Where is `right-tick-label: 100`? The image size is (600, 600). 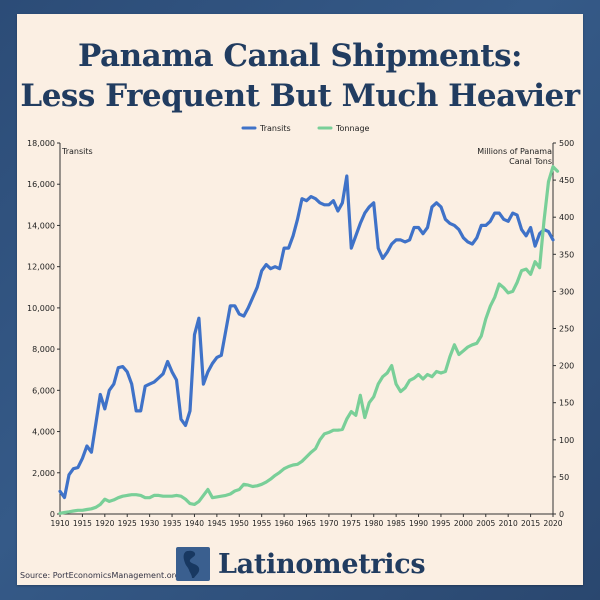
right-tick-label: 100 is located at coordinates (566, 440).